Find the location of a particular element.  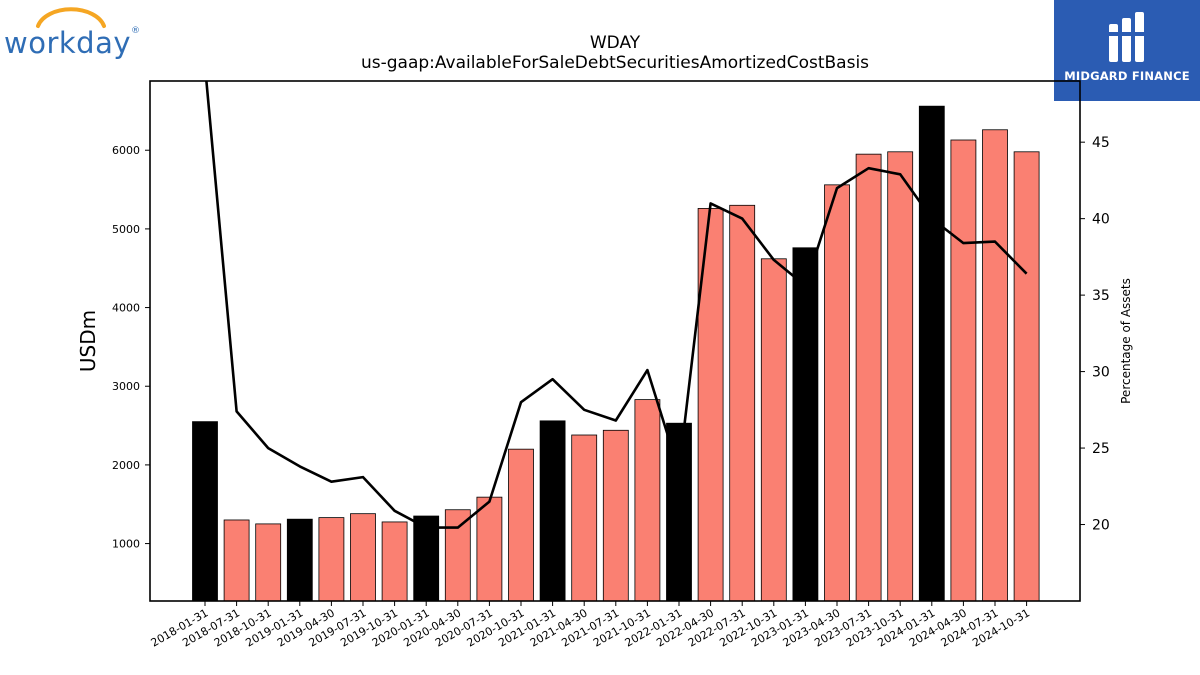

workday-wordmark-text: workday is located at coordinates (68, 43).